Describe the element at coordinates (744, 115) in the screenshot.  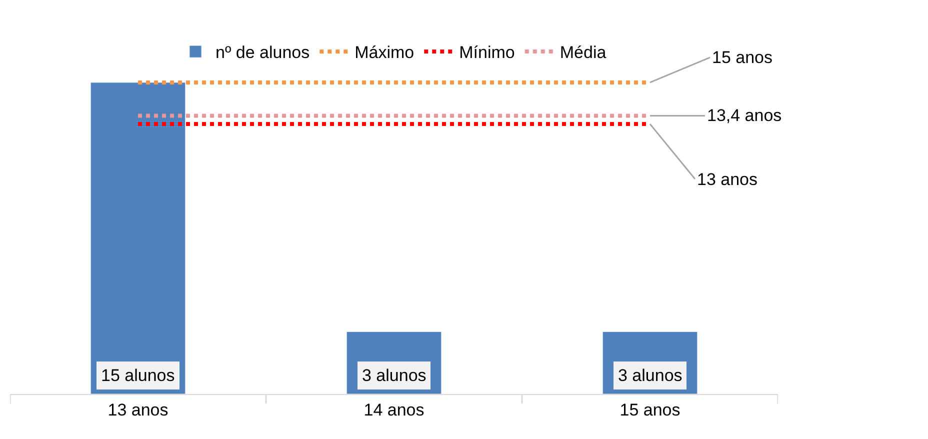
I see `data-label: 13,4 anos` at that location.